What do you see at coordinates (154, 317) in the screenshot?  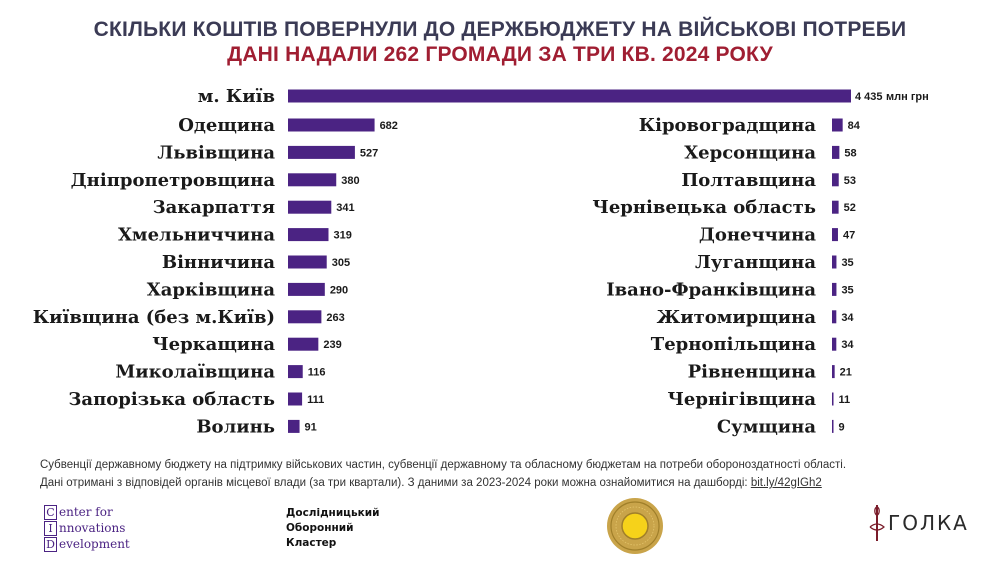 I see `category-label: Київщина (без м.Київ)` at bounding box center [154, 317].